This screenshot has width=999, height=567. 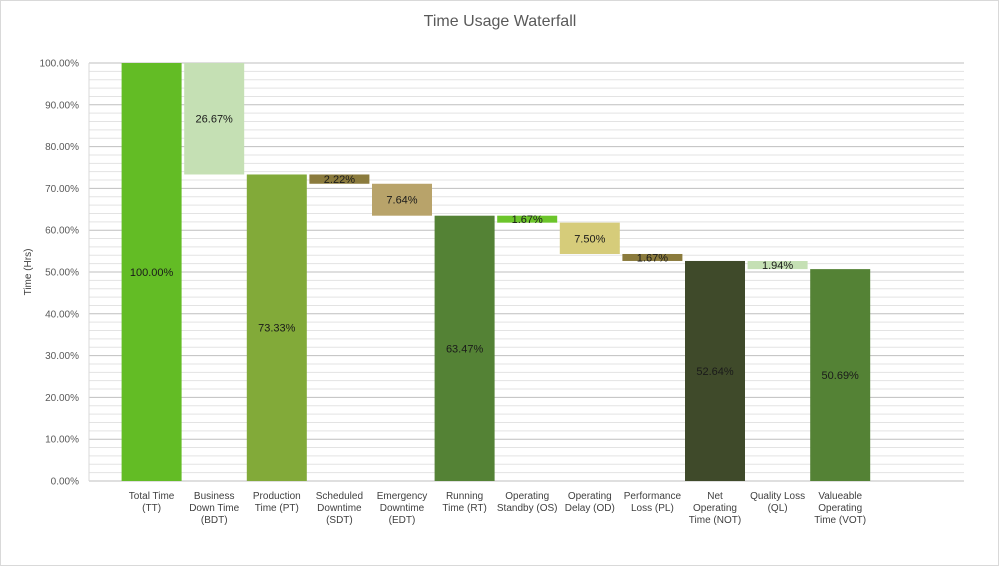 I want to click on data-label: 1.94%, so click(x=777, y=266).